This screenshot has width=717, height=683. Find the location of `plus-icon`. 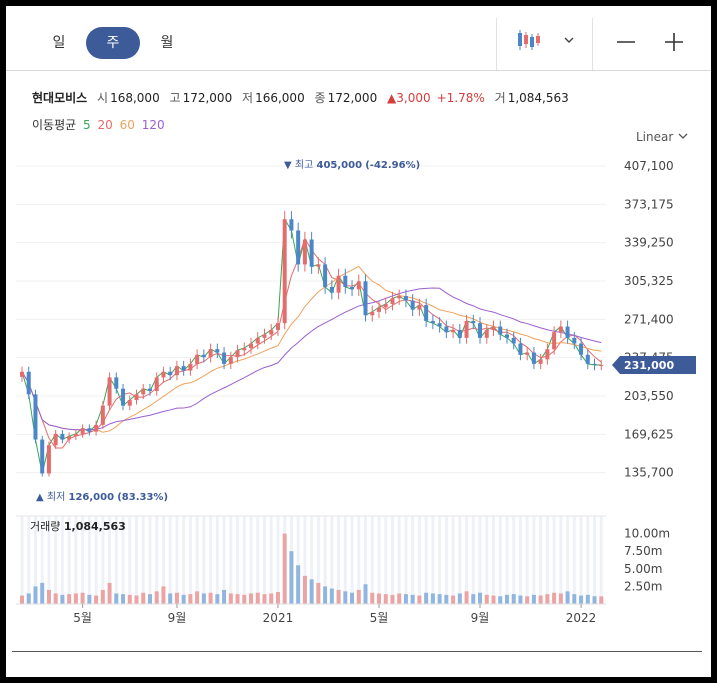

plus-icon is located at coordinates (674, 42).